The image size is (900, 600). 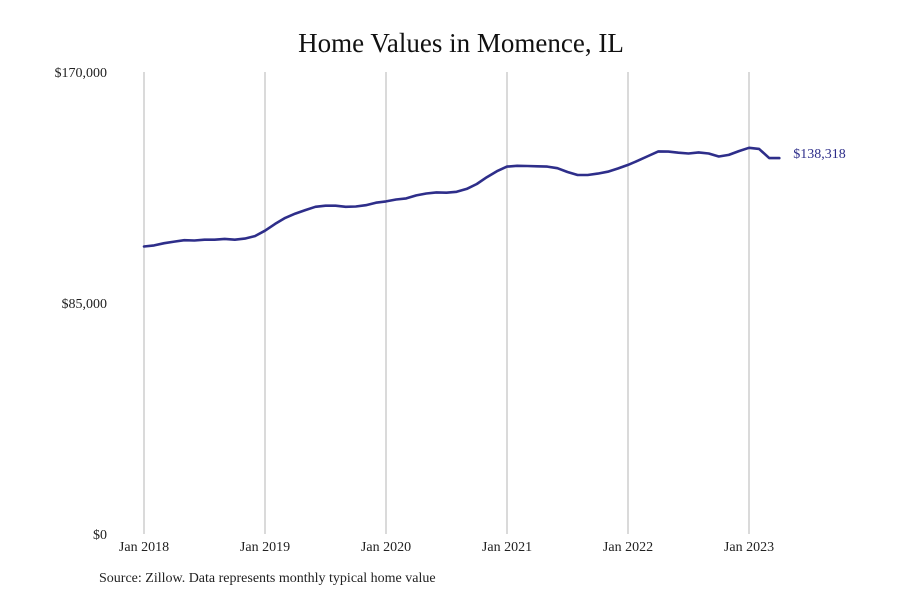 What do you see at coordinates (386, 547) in the screenshot?
I see `x-tick-label: Jan 2020` at bounding box center [386, 547].